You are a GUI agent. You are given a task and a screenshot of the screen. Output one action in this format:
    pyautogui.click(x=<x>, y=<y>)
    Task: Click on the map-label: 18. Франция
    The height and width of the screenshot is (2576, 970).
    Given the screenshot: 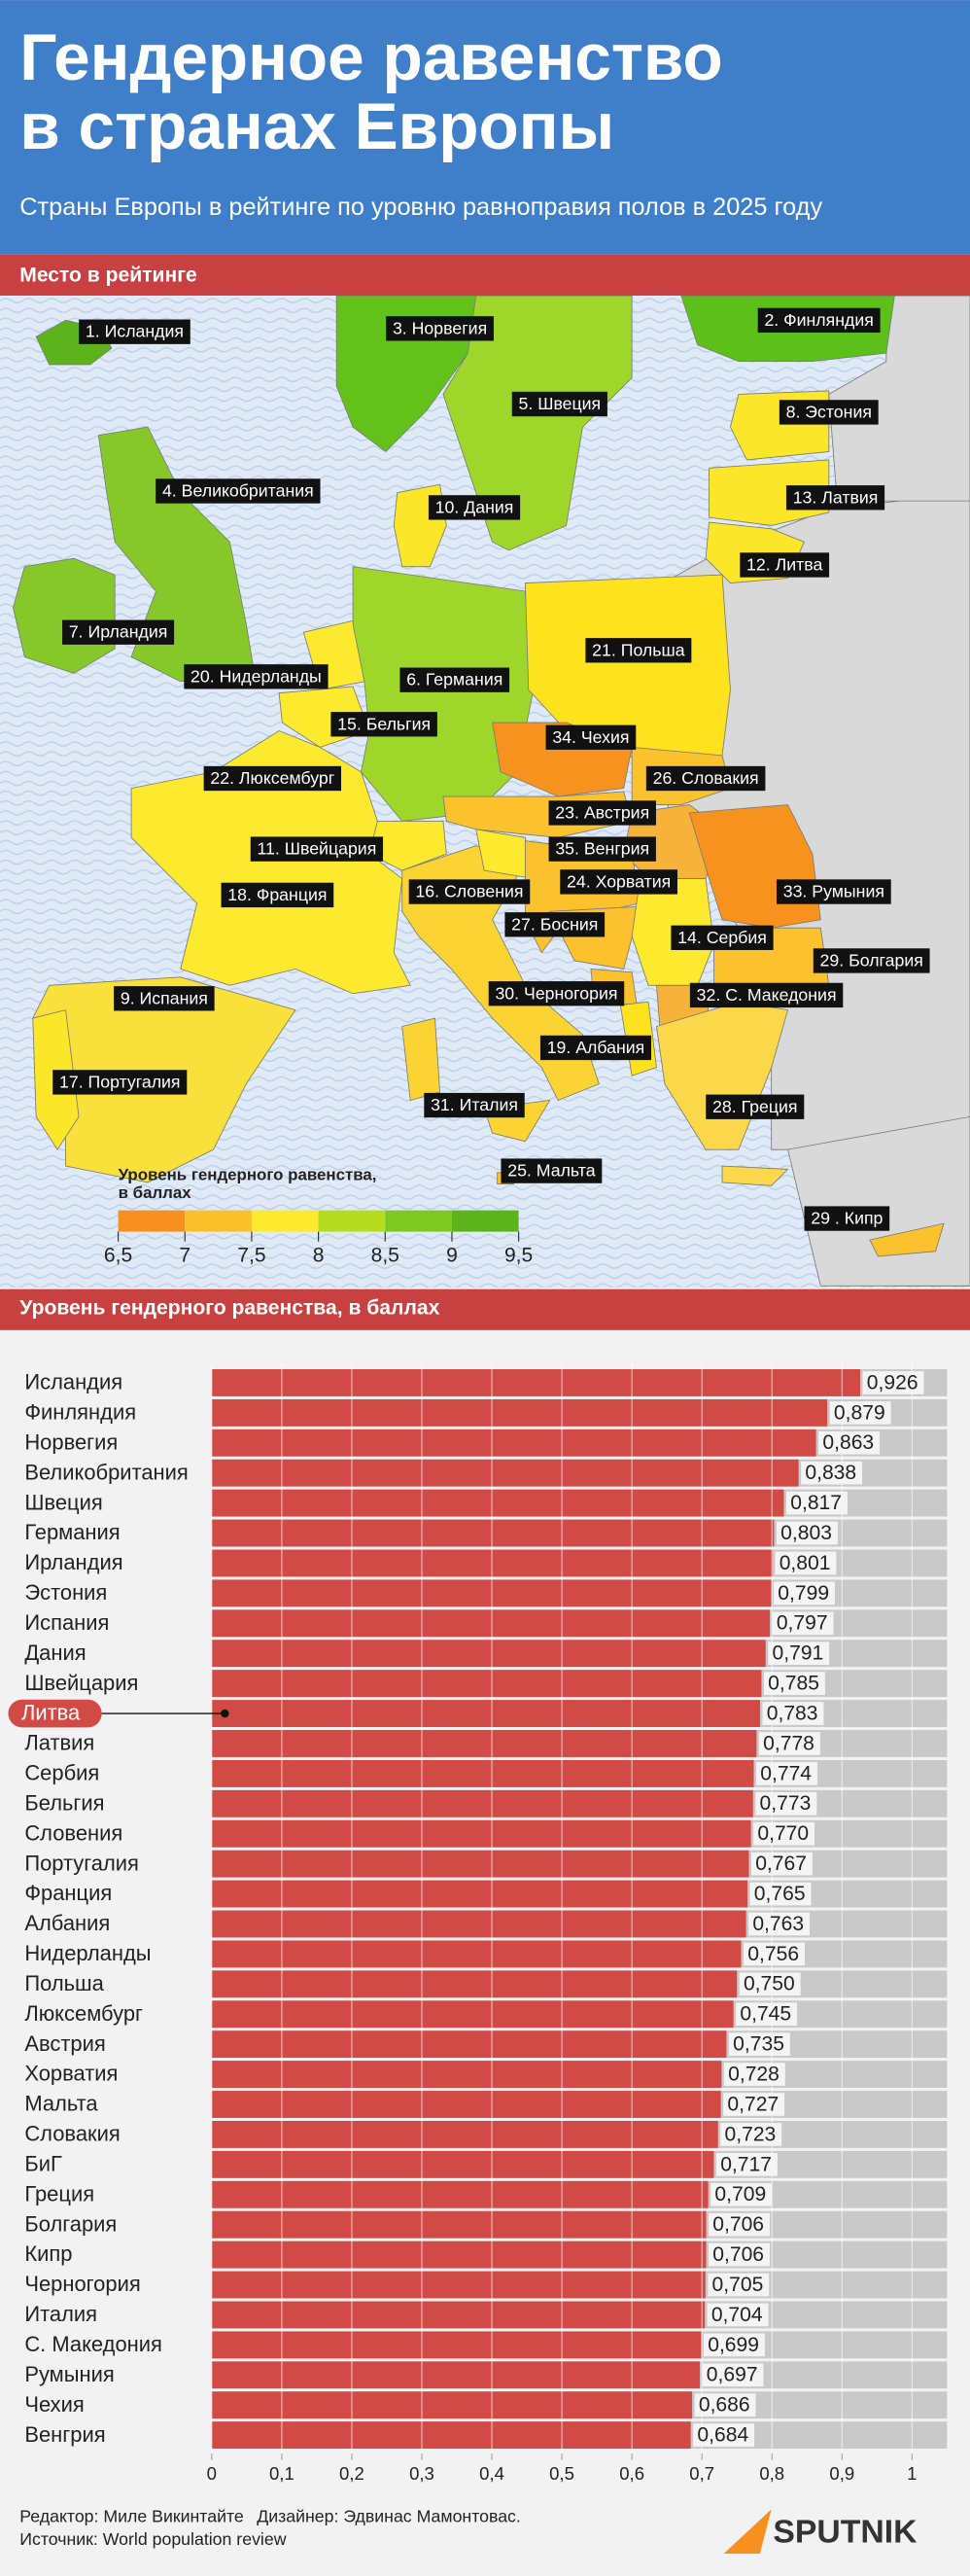 What is the action you would take?
    pyautogui.click(x=277, y=895)
    